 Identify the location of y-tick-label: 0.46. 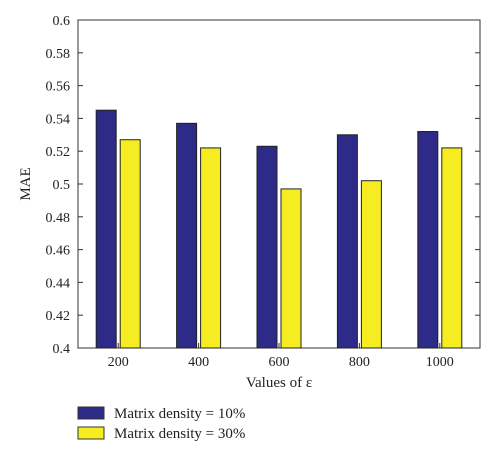
(58, 251).